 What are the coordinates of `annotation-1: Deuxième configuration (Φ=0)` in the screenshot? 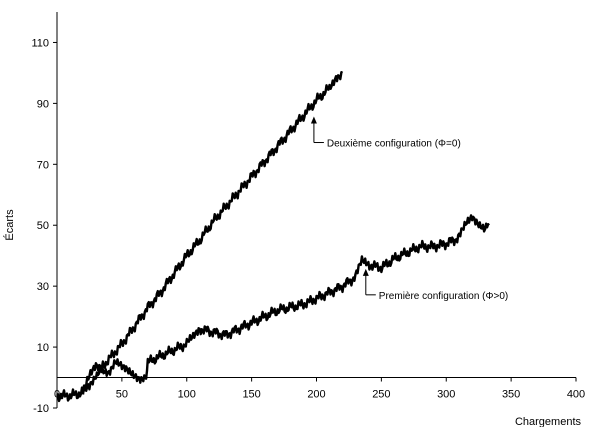 It's located at (385, 133).